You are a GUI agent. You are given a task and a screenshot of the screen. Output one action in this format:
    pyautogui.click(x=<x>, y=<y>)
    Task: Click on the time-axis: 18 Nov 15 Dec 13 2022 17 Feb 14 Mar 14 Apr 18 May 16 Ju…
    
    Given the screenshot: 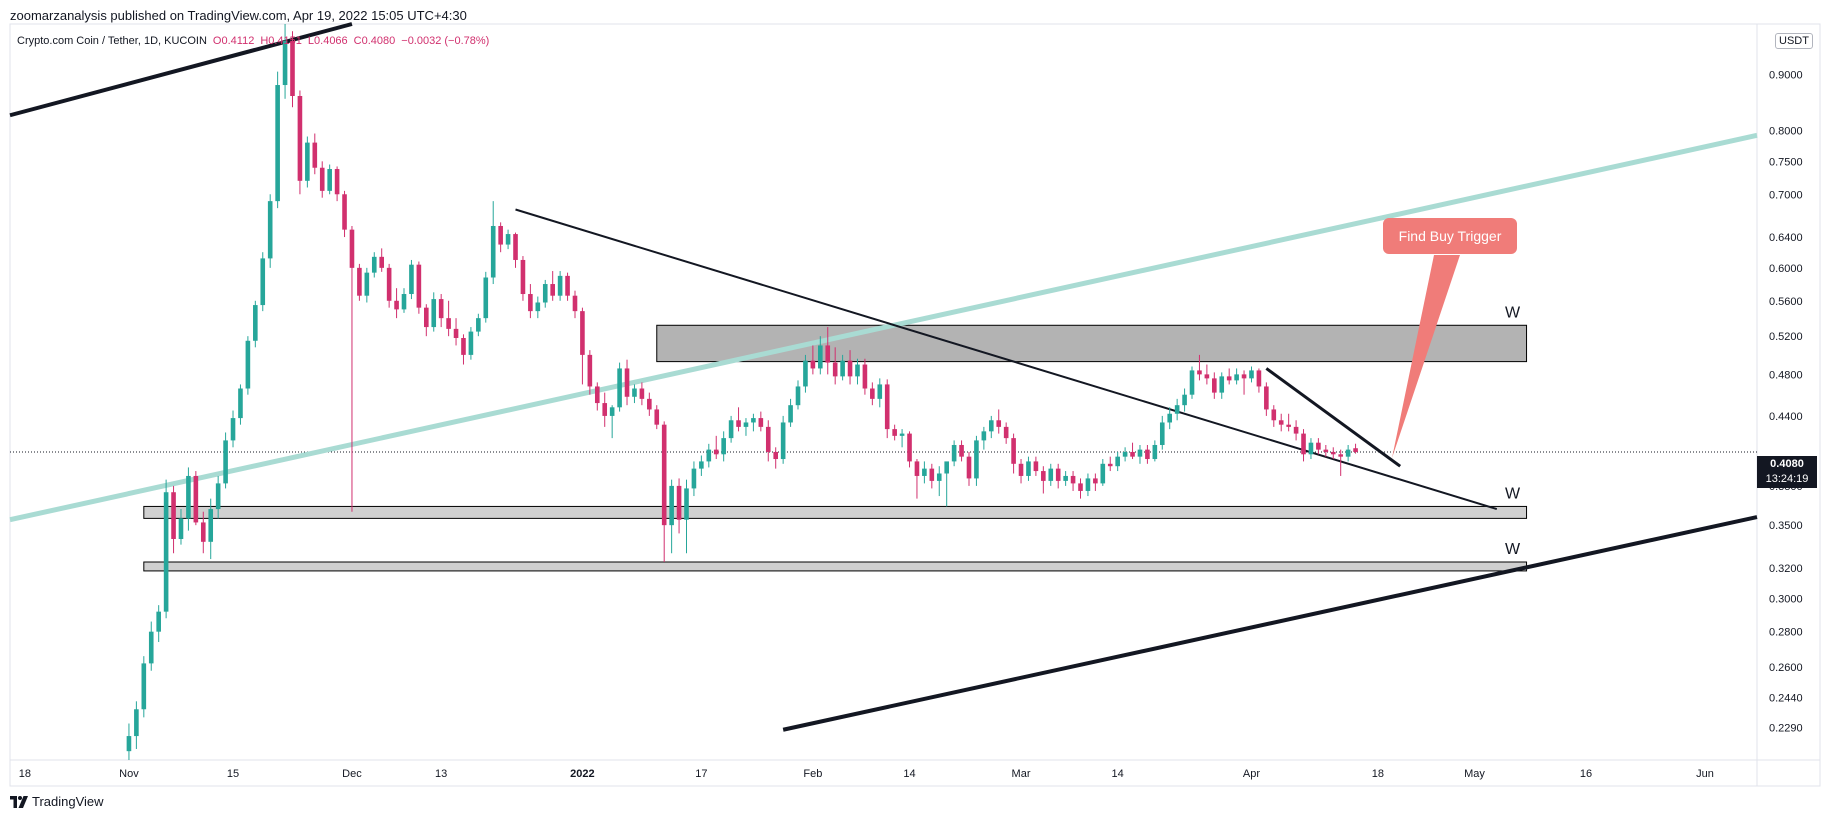 What is the action you would take?
    pyautogui.click(x=866, y=774)
    